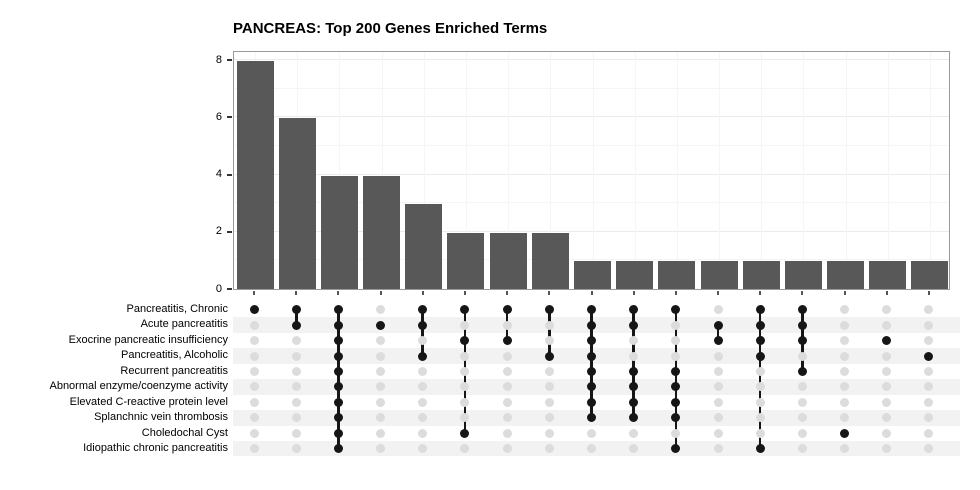  I want to click on set-label: Pancreatitis, Alcoholic, so click(174, 355).